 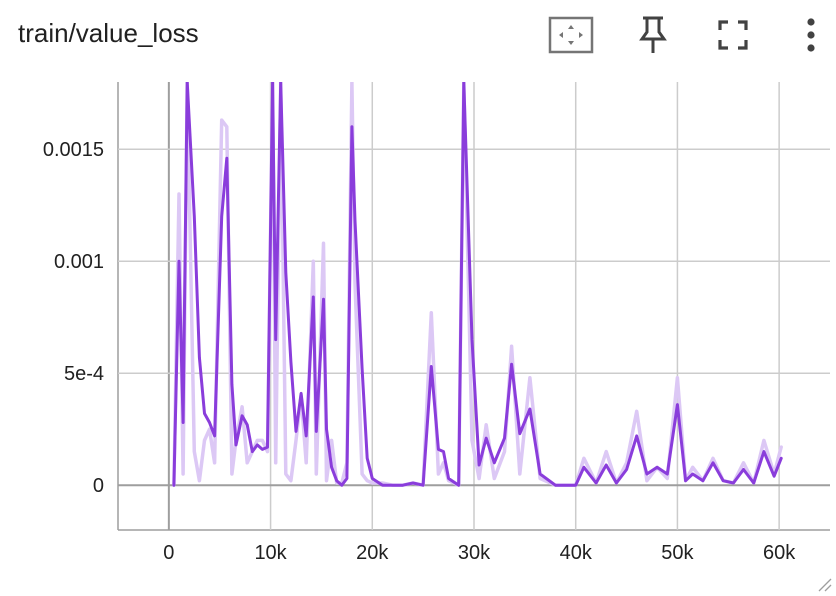 I want to click on pin-button, so click(x=653, y=35).